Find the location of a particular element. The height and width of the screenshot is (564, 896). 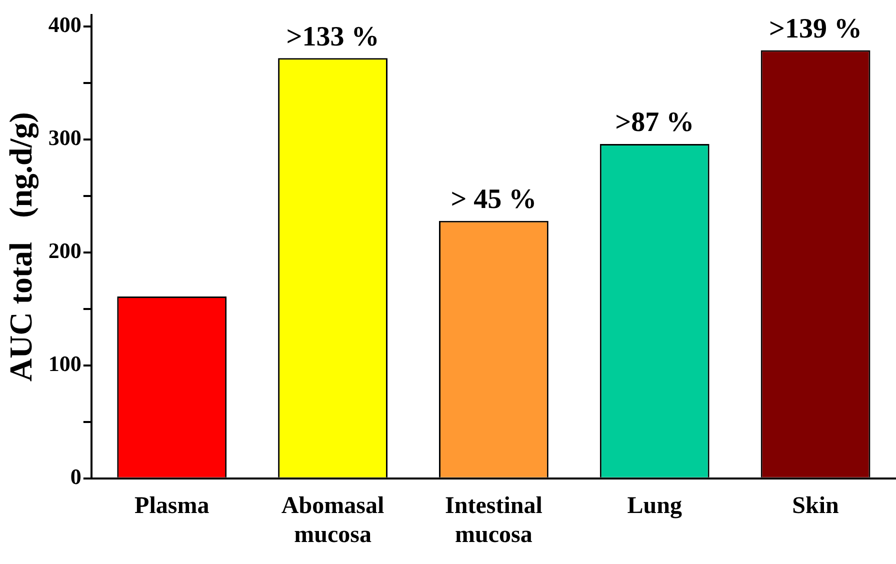

y-tick-label: 400 is located at coordinates (65, 25).